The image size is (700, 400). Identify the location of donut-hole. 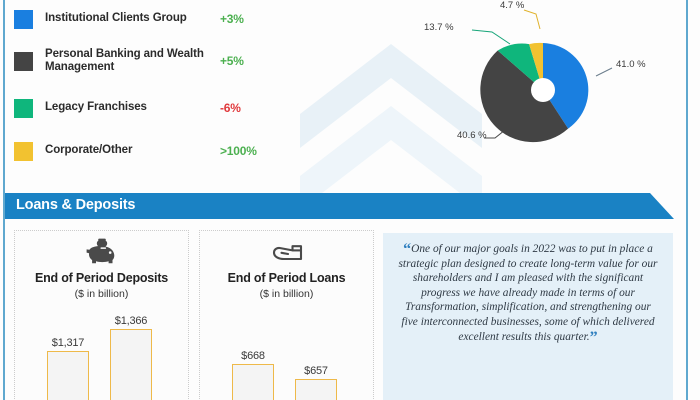
(543, 90).